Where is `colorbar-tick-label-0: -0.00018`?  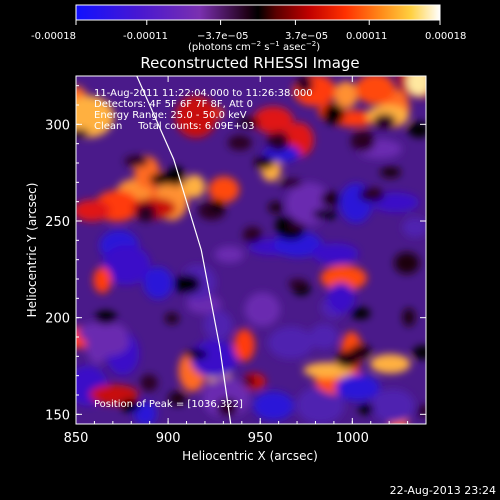 colorbar-tick-label-0: -0.00018 is located at coordinates (53, 36).